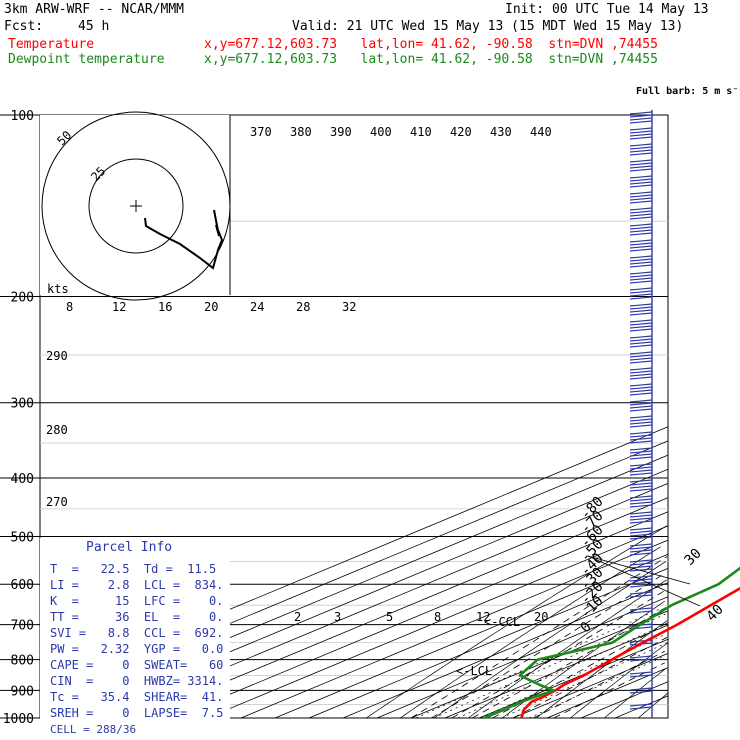  Describe the element at coordinates (211, 307) in the screenshot. I see `speed-scale-label: 20` at that location.